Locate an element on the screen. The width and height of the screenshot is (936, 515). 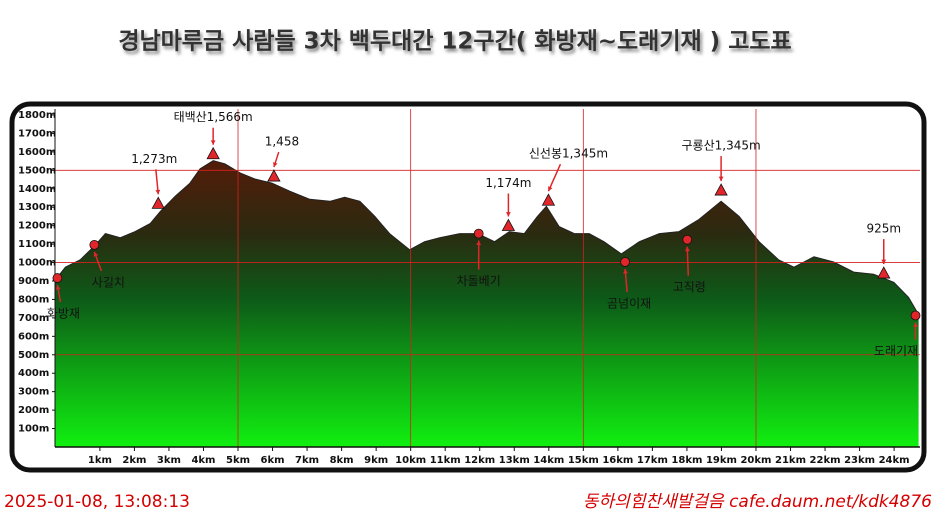
x-tick-label: 5km is located at coordinates (238, 460).